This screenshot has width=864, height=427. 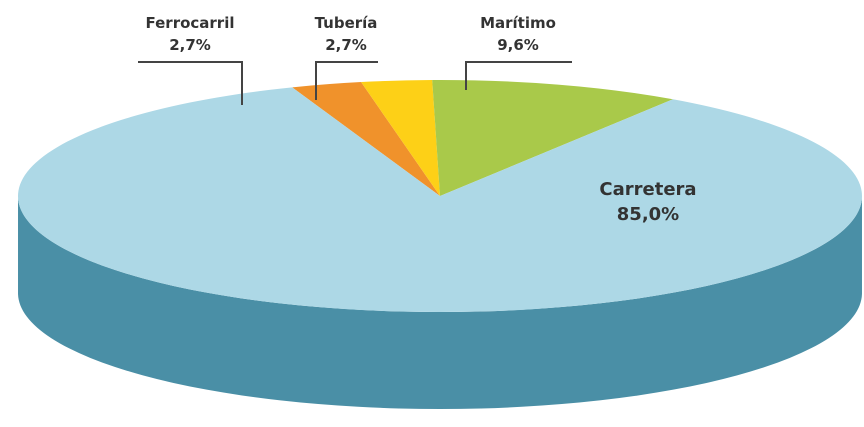 I want to click on label-carretera-name: Carretera, so click(x=647, y=189).